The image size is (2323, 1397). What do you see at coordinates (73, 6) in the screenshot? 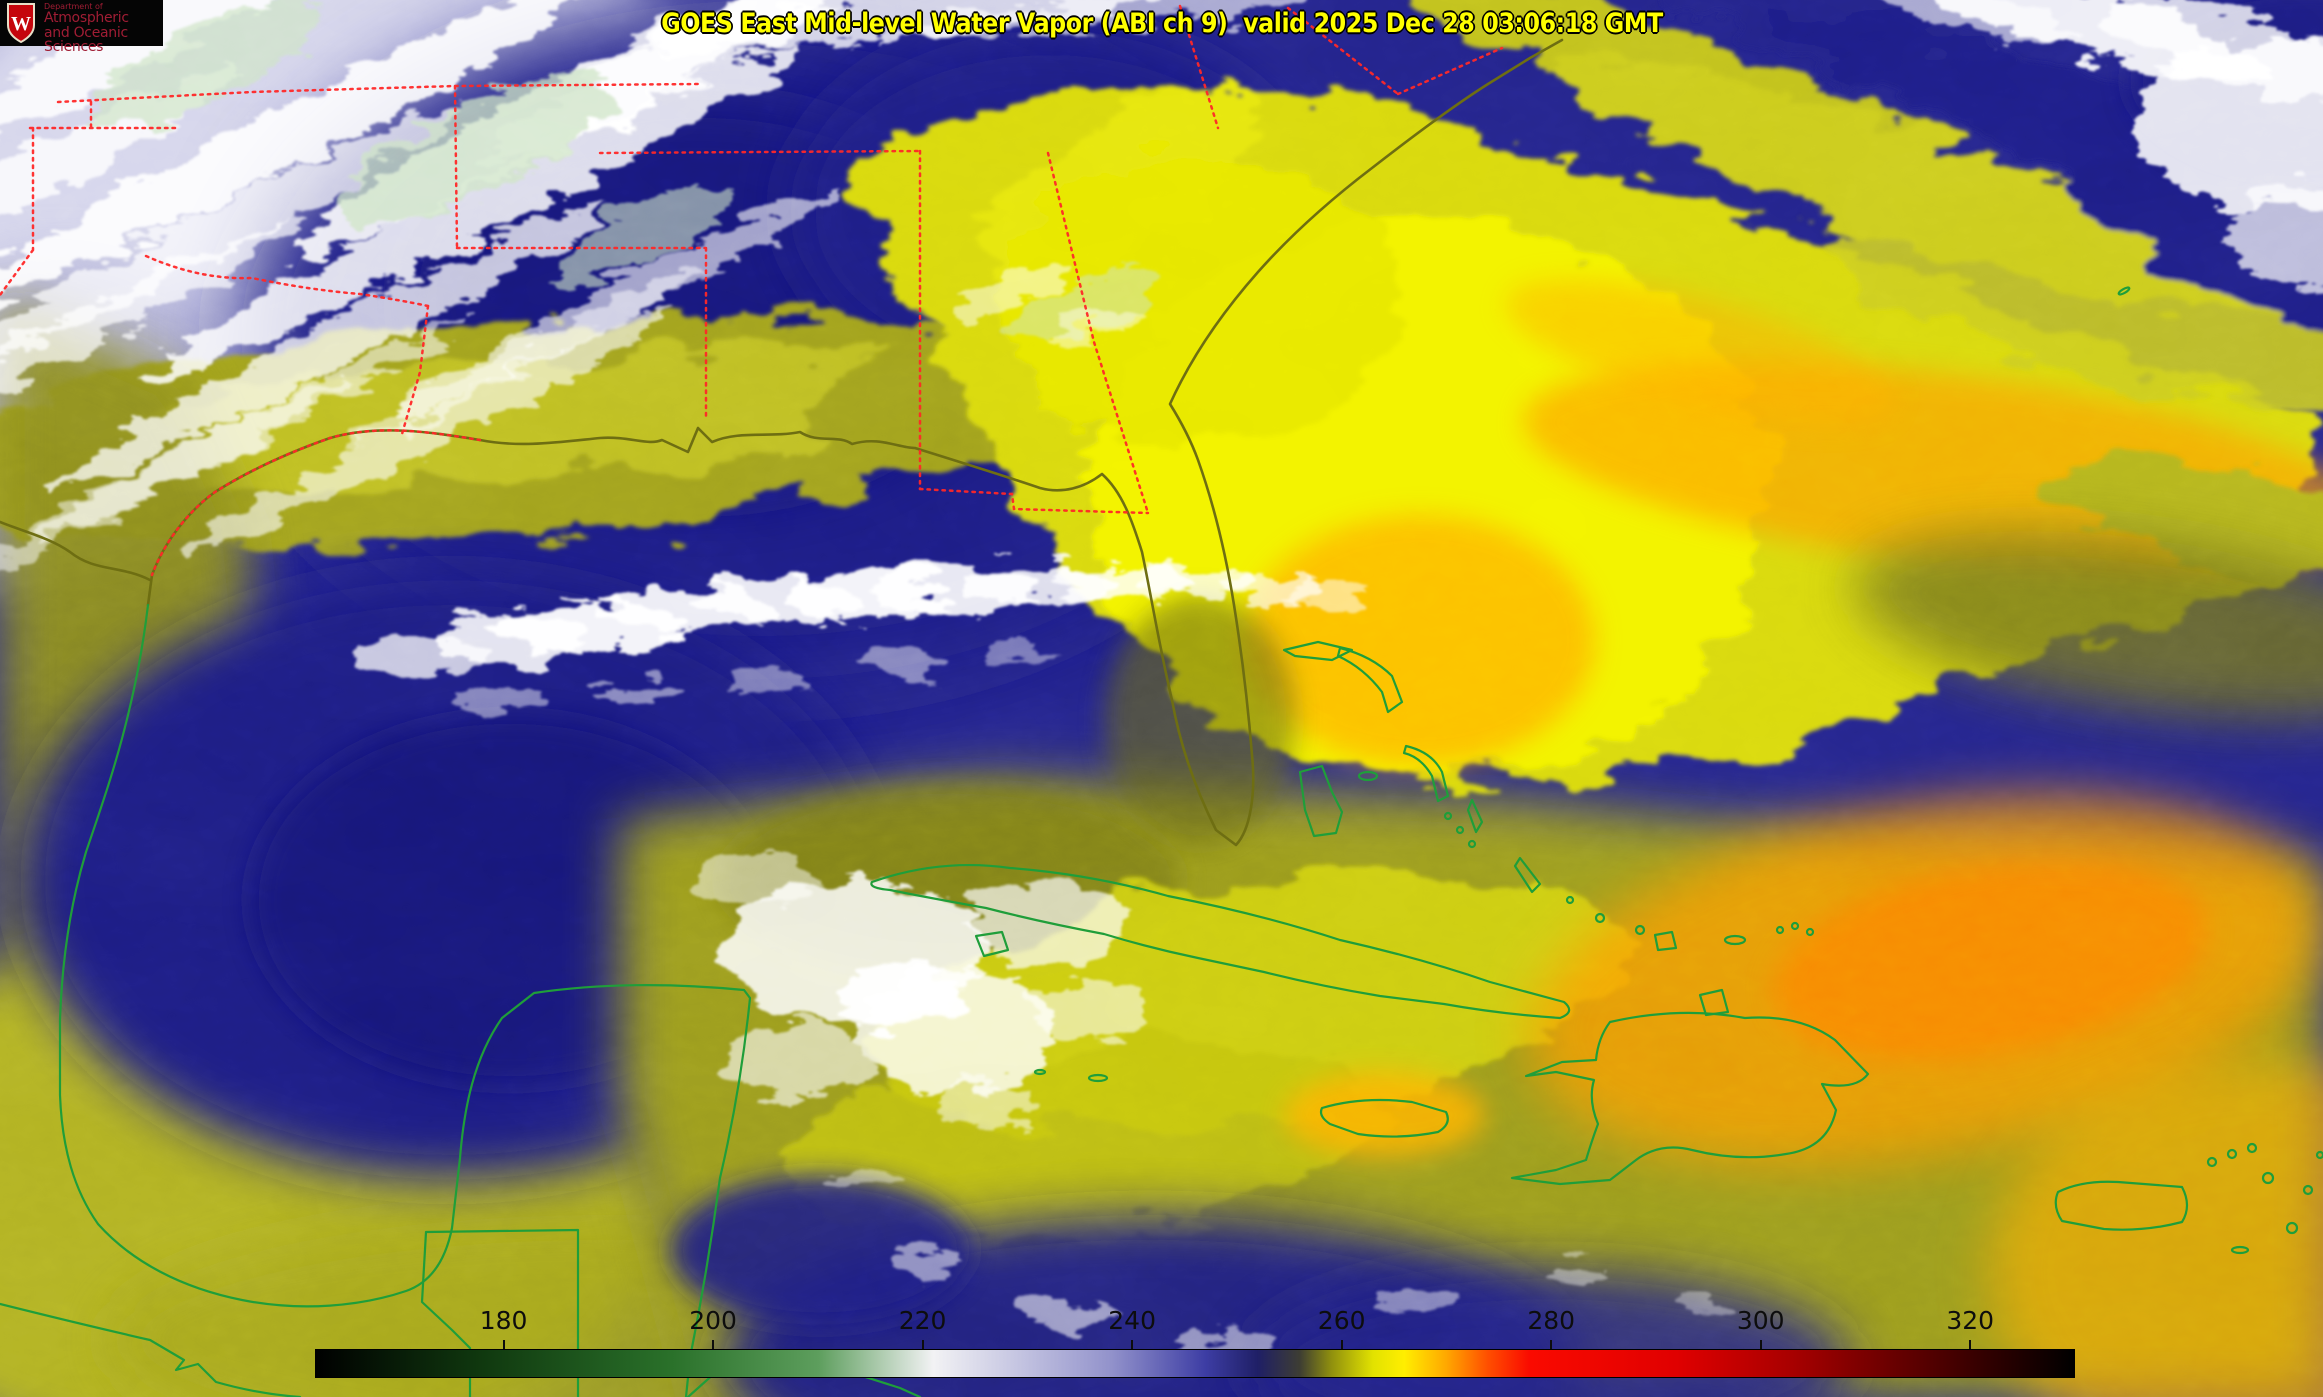
I see `logo-dept-line: Department of` at bounding box center [73, 6].